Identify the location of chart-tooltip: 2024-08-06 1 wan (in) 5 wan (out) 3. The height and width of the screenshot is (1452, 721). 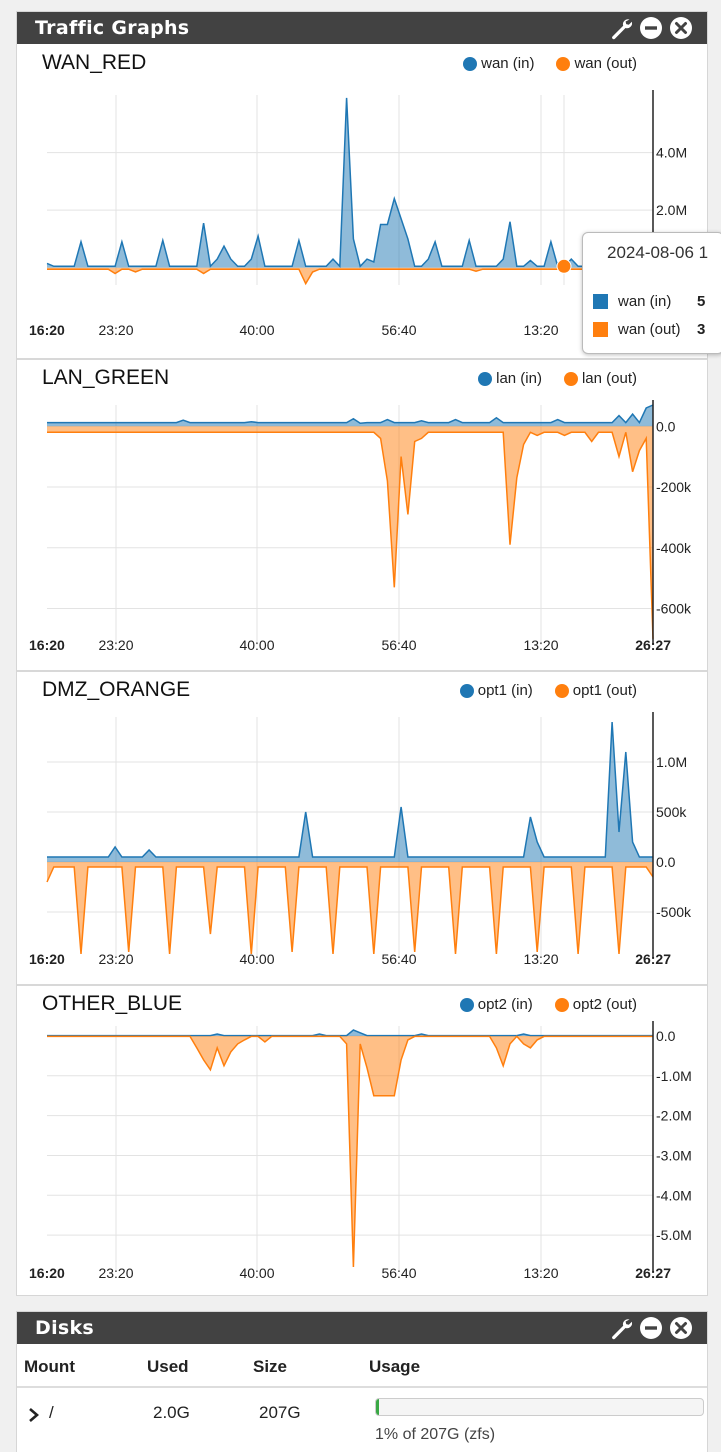
(651, 293).